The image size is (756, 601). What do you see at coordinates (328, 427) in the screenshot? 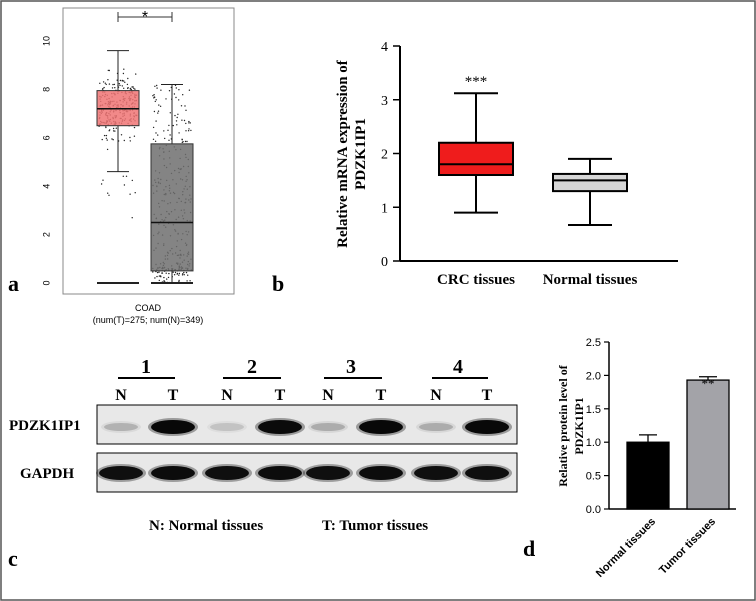
I see `band-pdzk1ip1` at bounding box center [328, 427].